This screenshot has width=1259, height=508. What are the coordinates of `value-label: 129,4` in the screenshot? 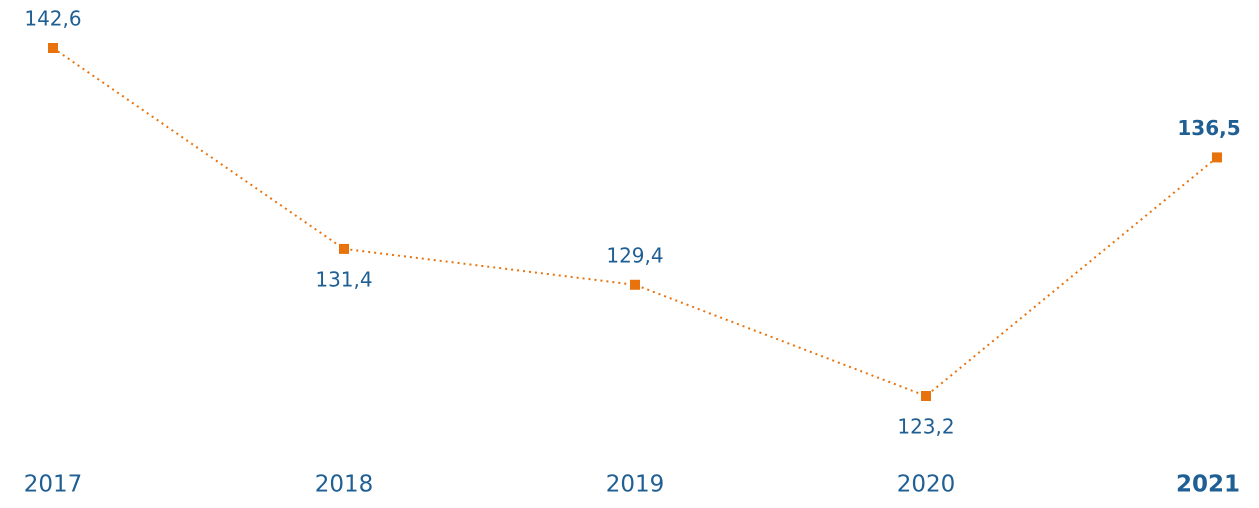 It's located at (634, 255).